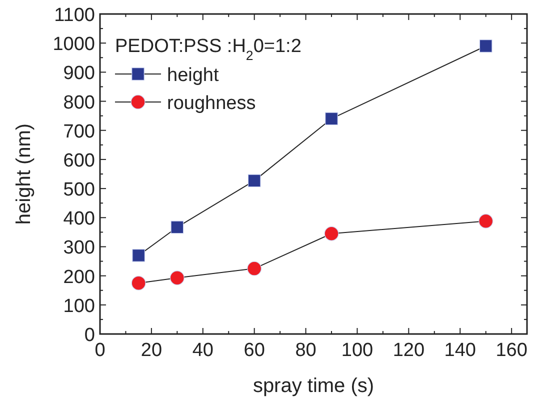 The width and height of the screenshot is (533, 403). What do you see at coordinates (408, 350) in the screenshot?
I see `x-tick-label: 120` at bounding box center [408, 350].